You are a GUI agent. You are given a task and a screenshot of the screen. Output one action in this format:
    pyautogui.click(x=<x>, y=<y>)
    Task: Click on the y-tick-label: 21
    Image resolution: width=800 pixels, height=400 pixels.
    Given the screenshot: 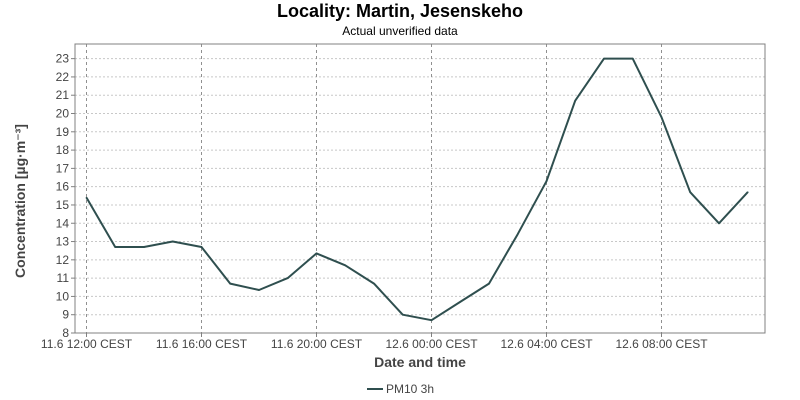 What is the action you would take?
    pyautogui.click(x=63, y=95)
    